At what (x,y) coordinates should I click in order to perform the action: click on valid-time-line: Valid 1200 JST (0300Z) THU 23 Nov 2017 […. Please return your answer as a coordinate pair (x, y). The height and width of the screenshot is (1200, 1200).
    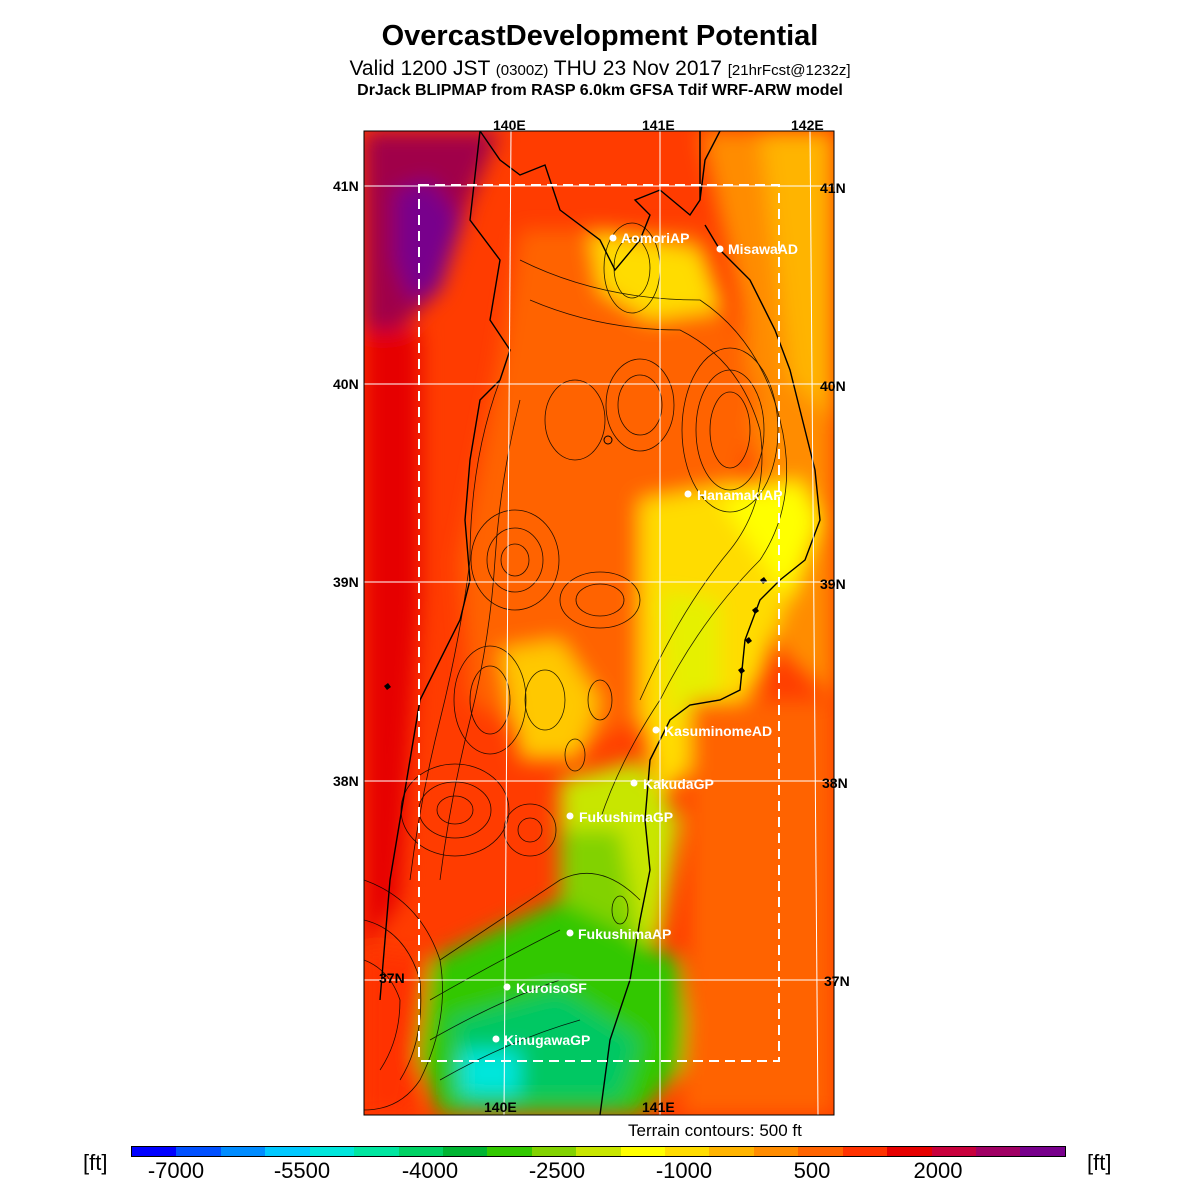
    Looking at the image, I should click on (600, 69).